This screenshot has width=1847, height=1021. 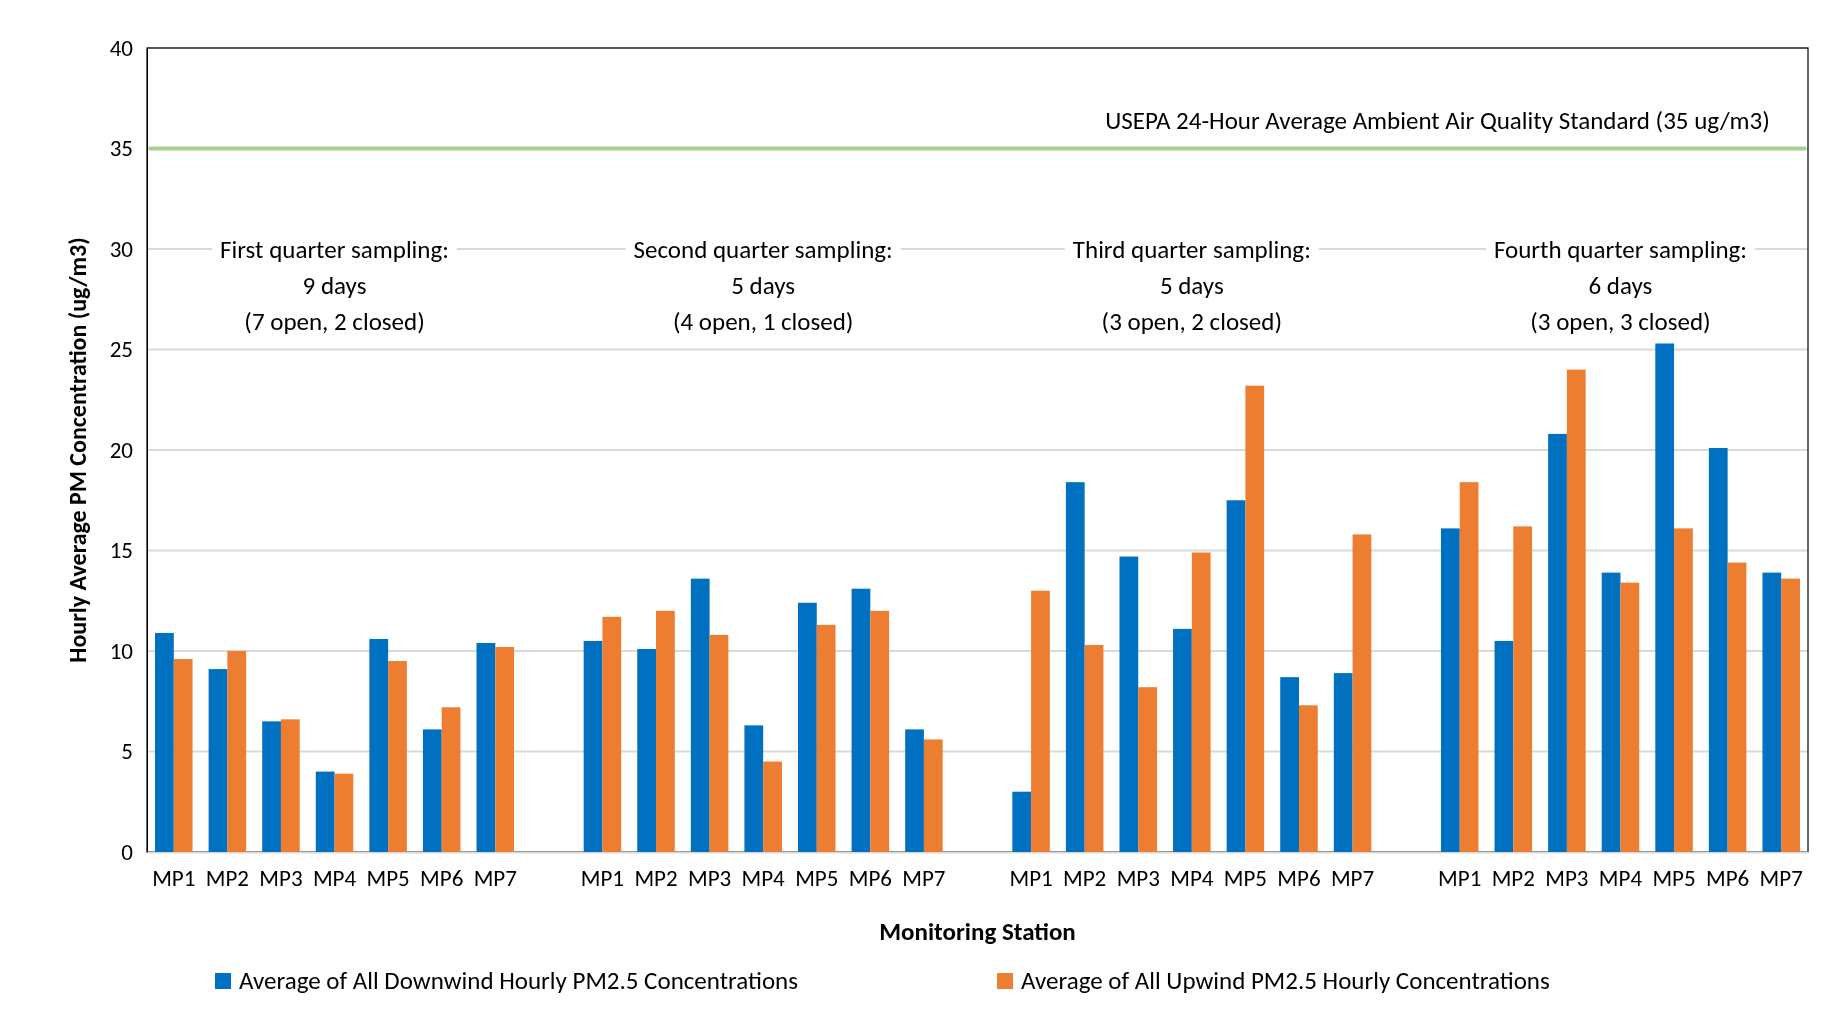 I want to click on ref-line-label: USEPA 24-Hour Average Ambient Air Quality Standard (35 ug/m3), so click(x=1437, y=120).